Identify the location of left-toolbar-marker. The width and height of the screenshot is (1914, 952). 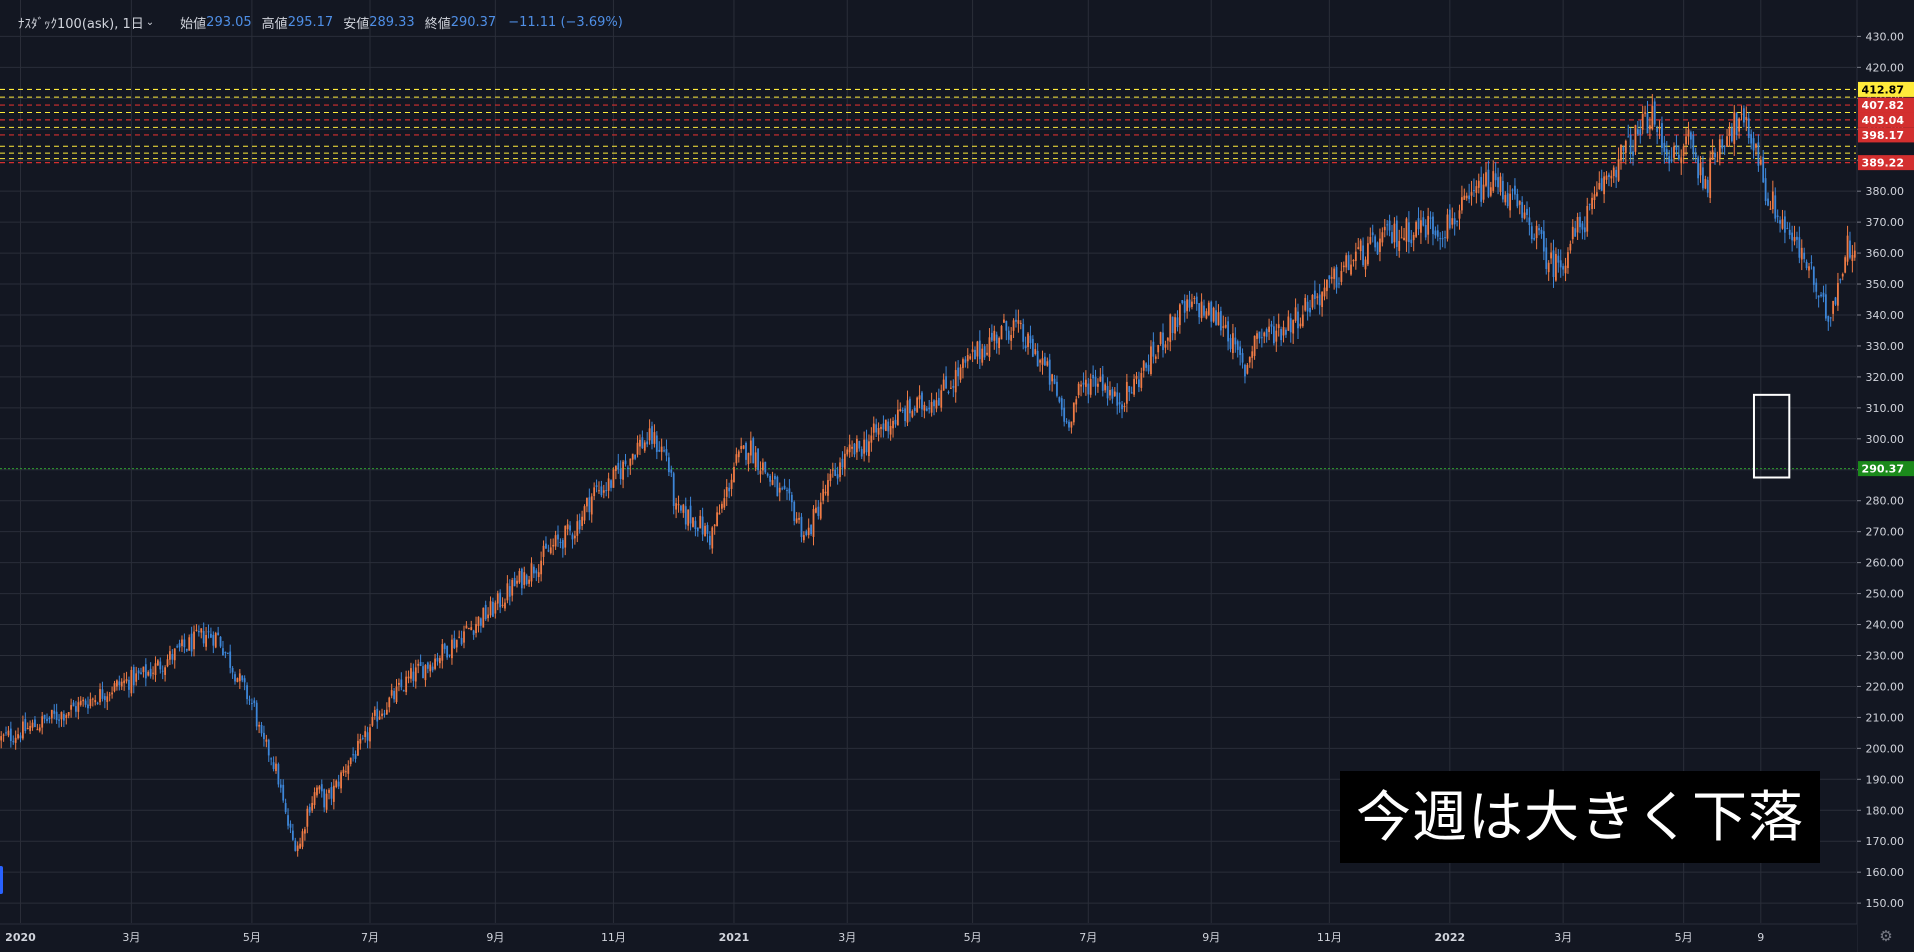
(1, 880).